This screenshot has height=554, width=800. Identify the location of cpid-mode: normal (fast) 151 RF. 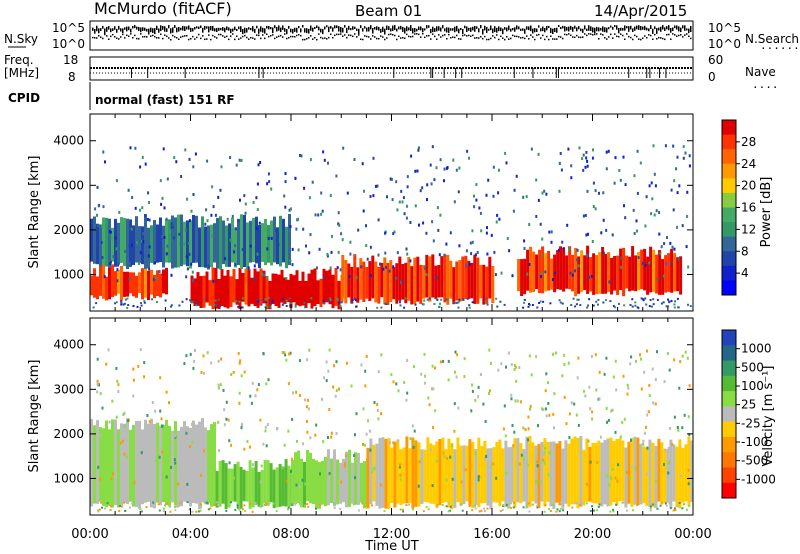
(165, 100).